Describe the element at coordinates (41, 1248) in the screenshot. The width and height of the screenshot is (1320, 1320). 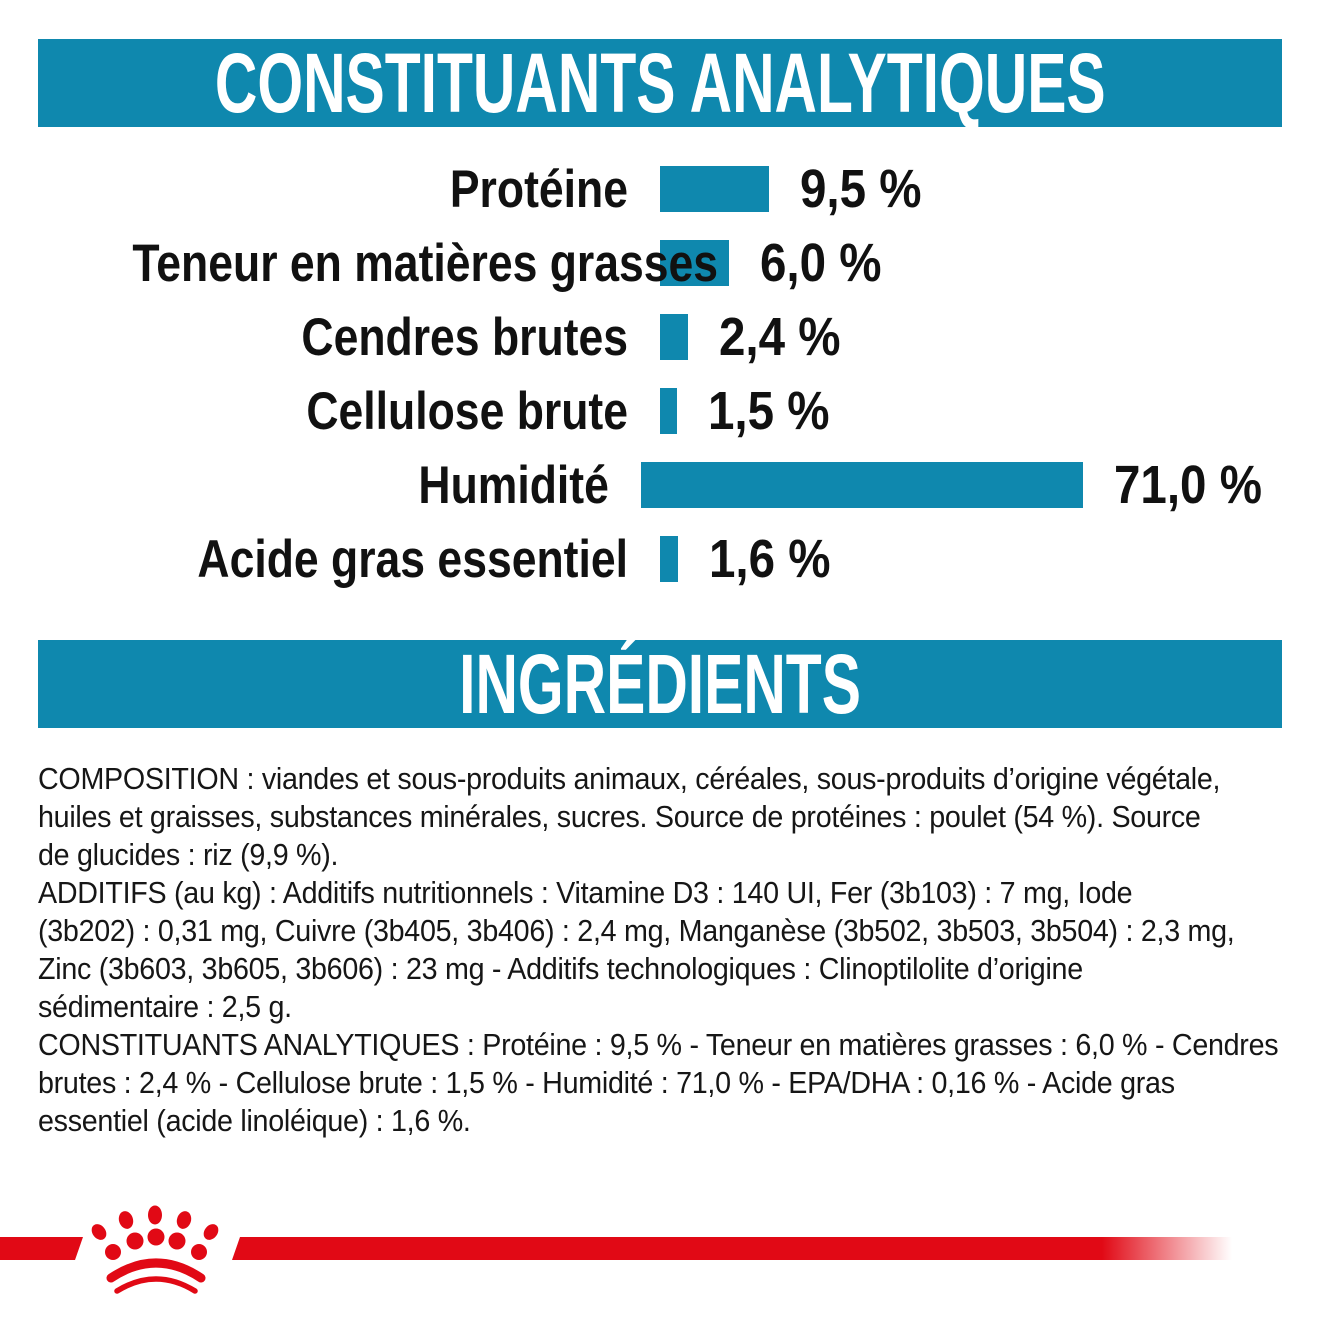
I see `footer-red-stripe-left` at that location.